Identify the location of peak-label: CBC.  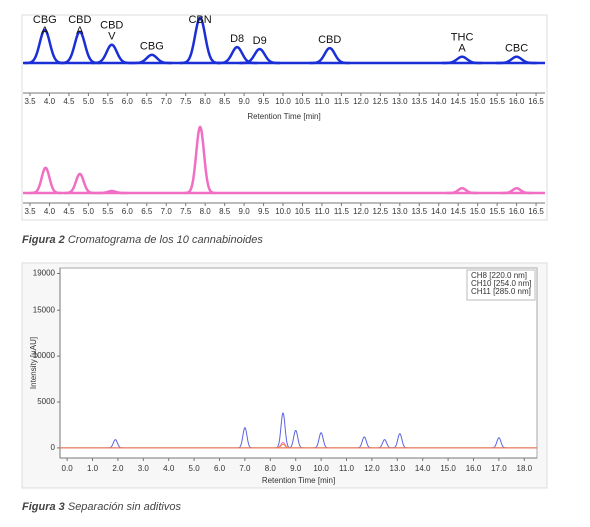
(516, 49).